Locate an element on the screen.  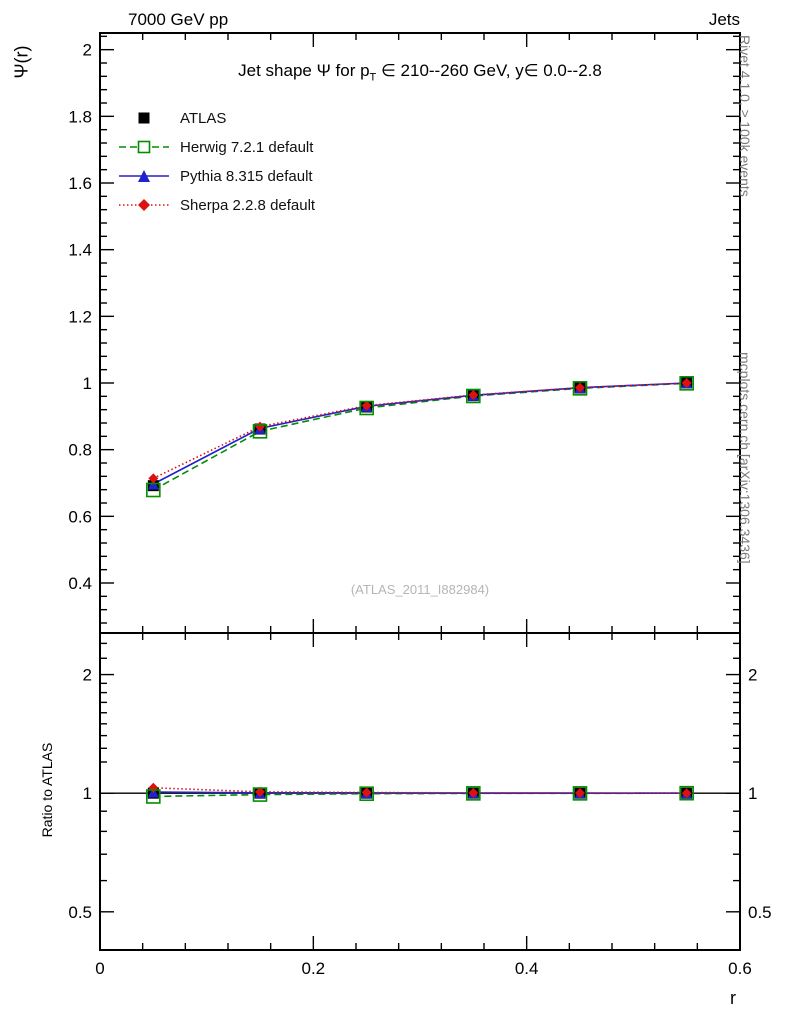
series-line-pythia is located at coordinates (419, 433).